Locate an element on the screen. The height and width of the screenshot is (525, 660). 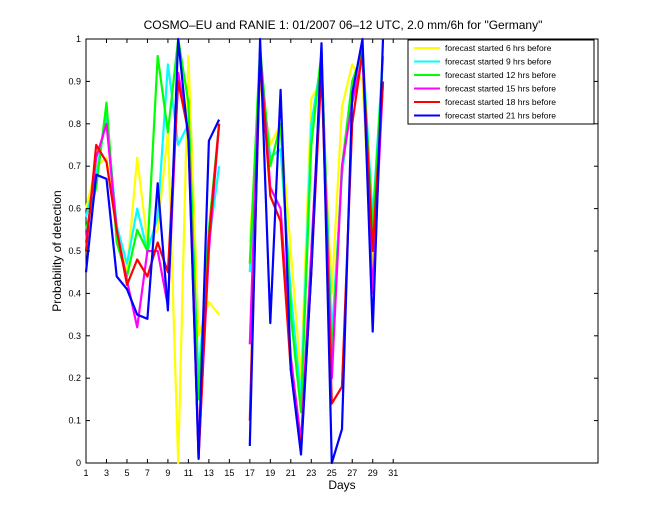
x-tick-label: 1 is located at coordinates (85, 473).